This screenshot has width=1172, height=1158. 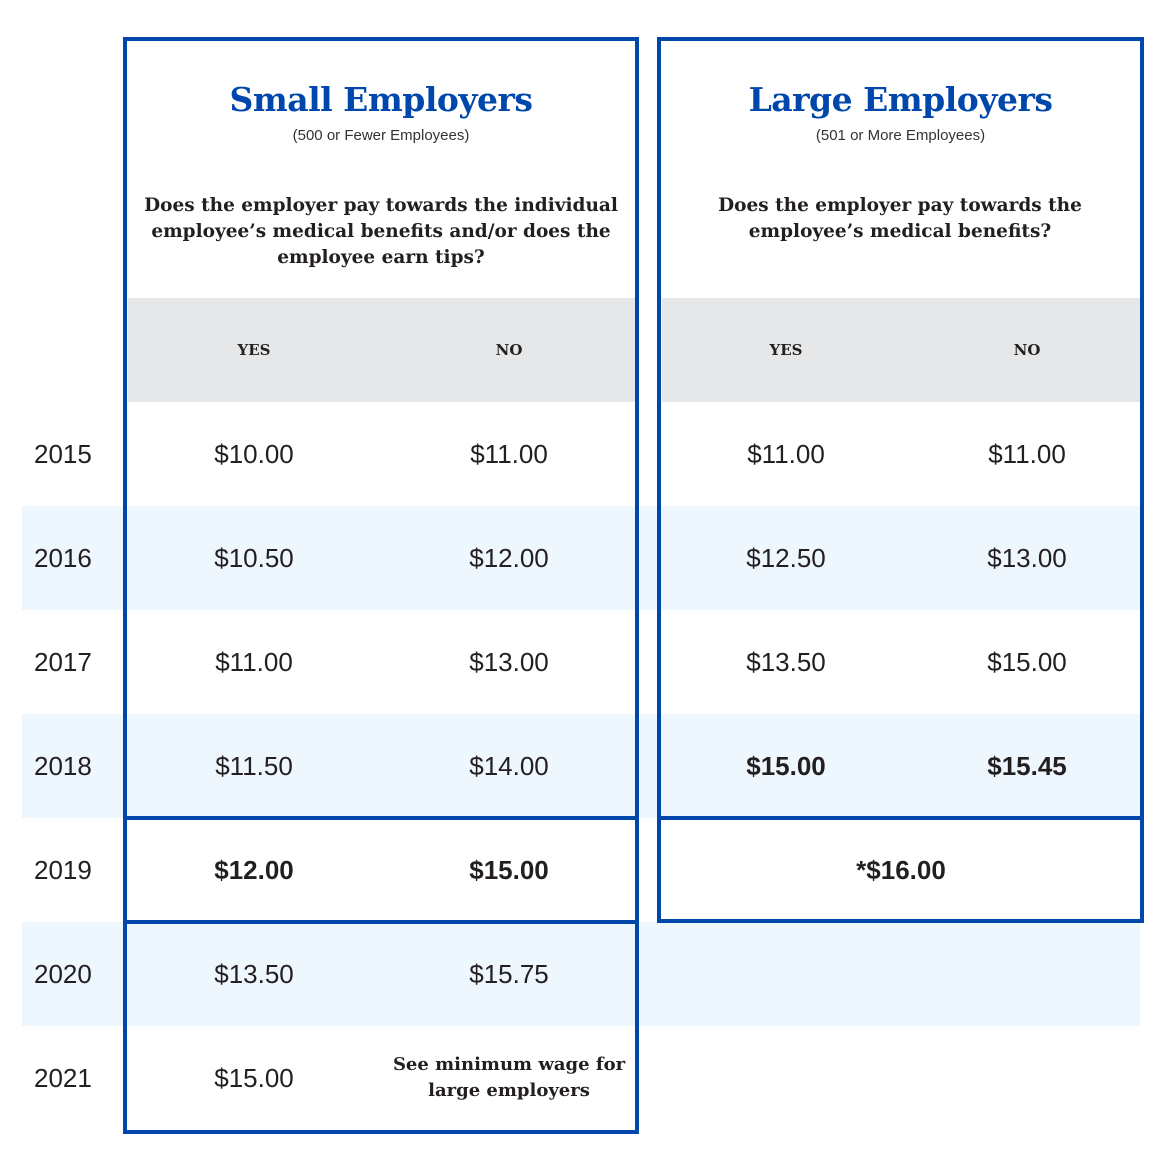 I want to click on small-column-header-bg, so click(x=382, y=350).